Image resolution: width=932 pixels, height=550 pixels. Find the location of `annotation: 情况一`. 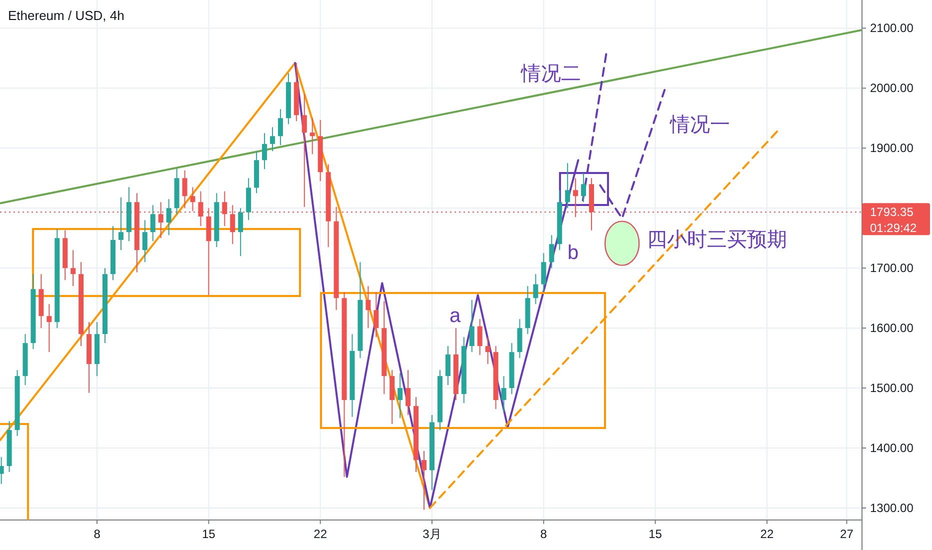

annotation: 情况一 is located at coordinates (700, 125).